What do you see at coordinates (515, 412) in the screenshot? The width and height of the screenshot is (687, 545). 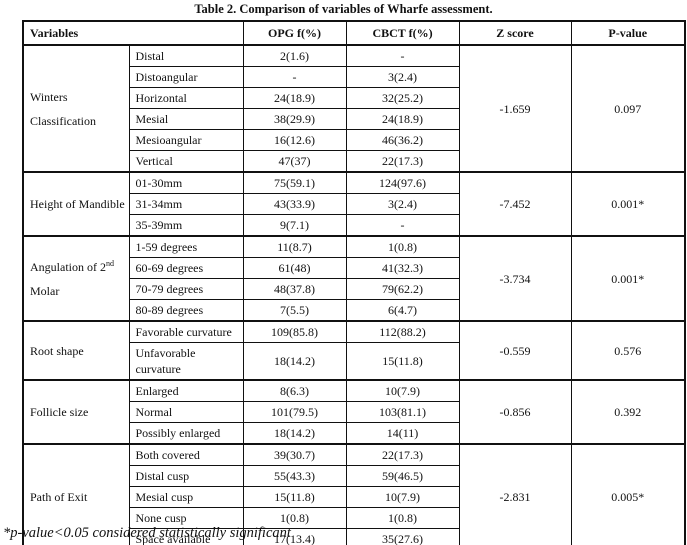 I see `zscore-value: -0.856` at bounding box center [515, 412].